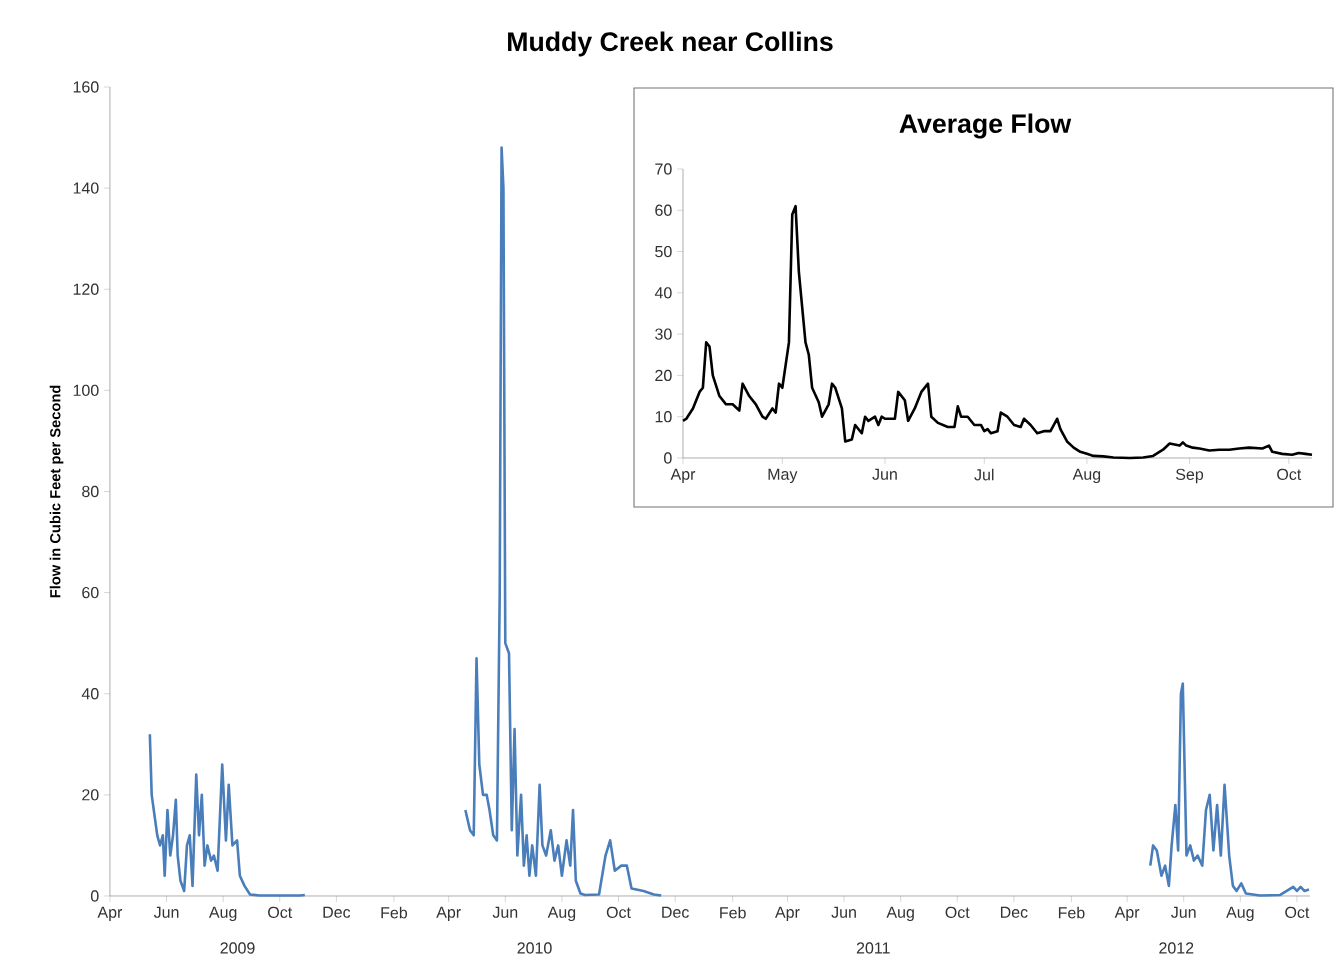 The width and height of the screenshot is (1339, 966). What do you see at coordinates (663, 417) in the screenshot?
I see `y-tick-label: 10` at bounding box center [663, 417].